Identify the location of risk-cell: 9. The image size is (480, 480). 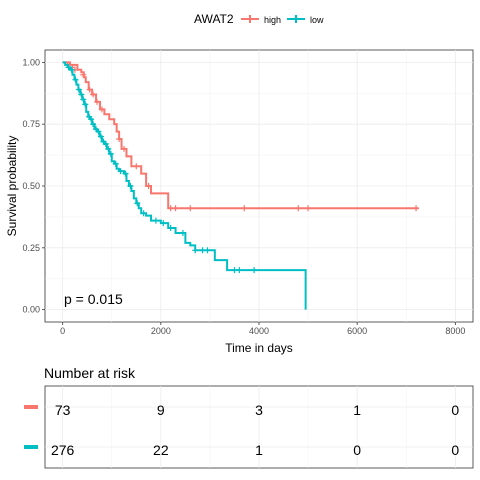
(161, 410).